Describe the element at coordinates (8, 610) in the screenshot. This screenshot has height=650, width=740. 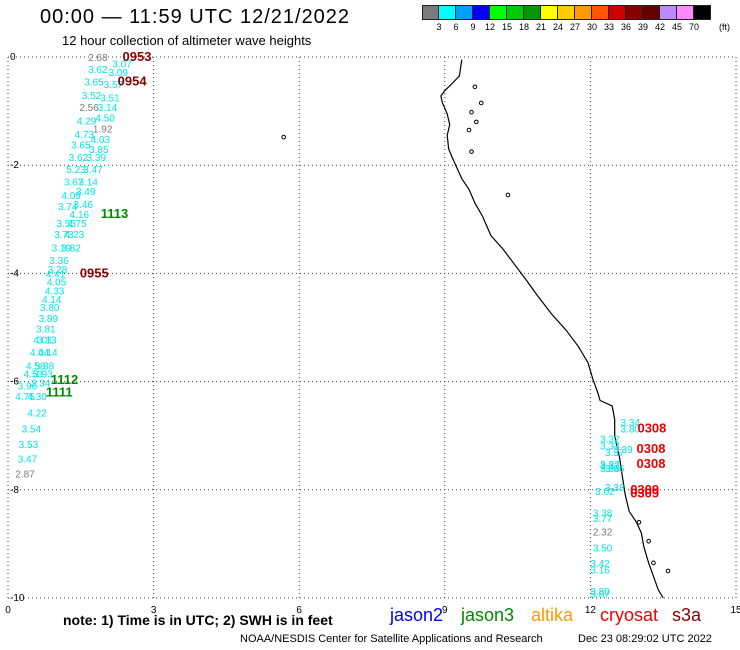
I see `x-tick-label: 0` at that location.